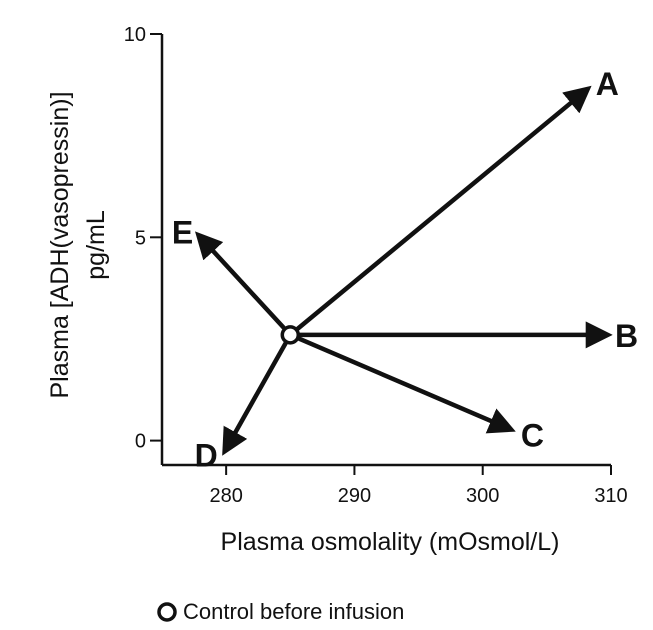 This screenshot has height=630, width=653. Describe the element at coordinates (290, 335) in the screenshot. I see `control-marker` at that location.